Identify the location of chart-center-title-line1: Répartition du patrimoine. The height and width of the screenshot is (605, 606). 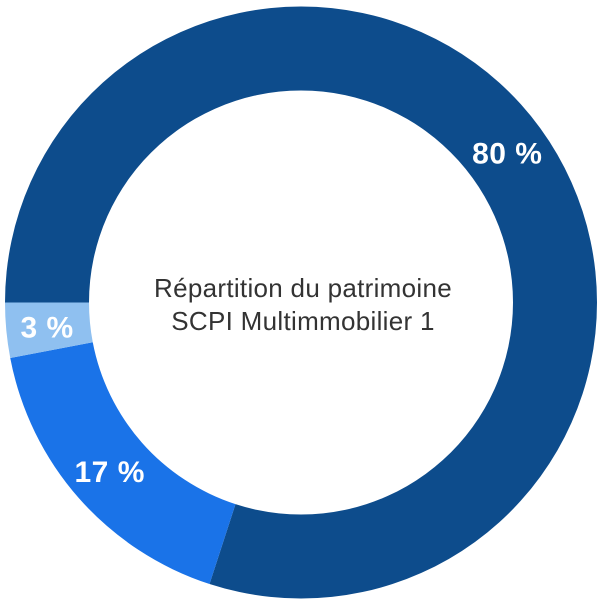
(303, 288).